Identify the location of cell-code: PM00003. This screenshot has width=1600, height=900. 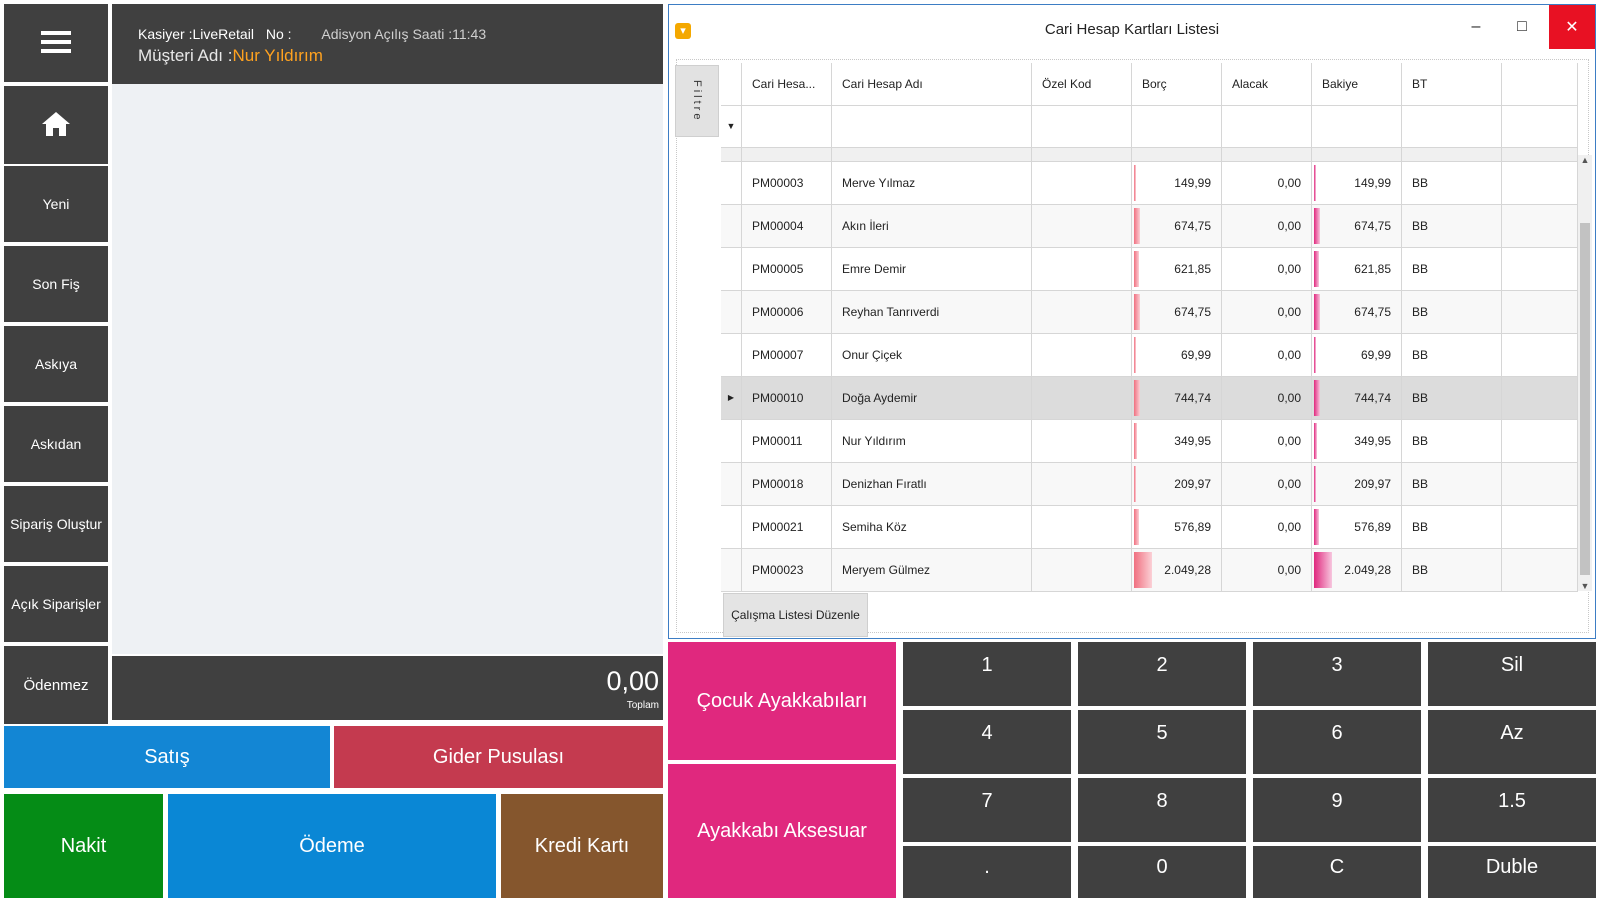
(786, 183).